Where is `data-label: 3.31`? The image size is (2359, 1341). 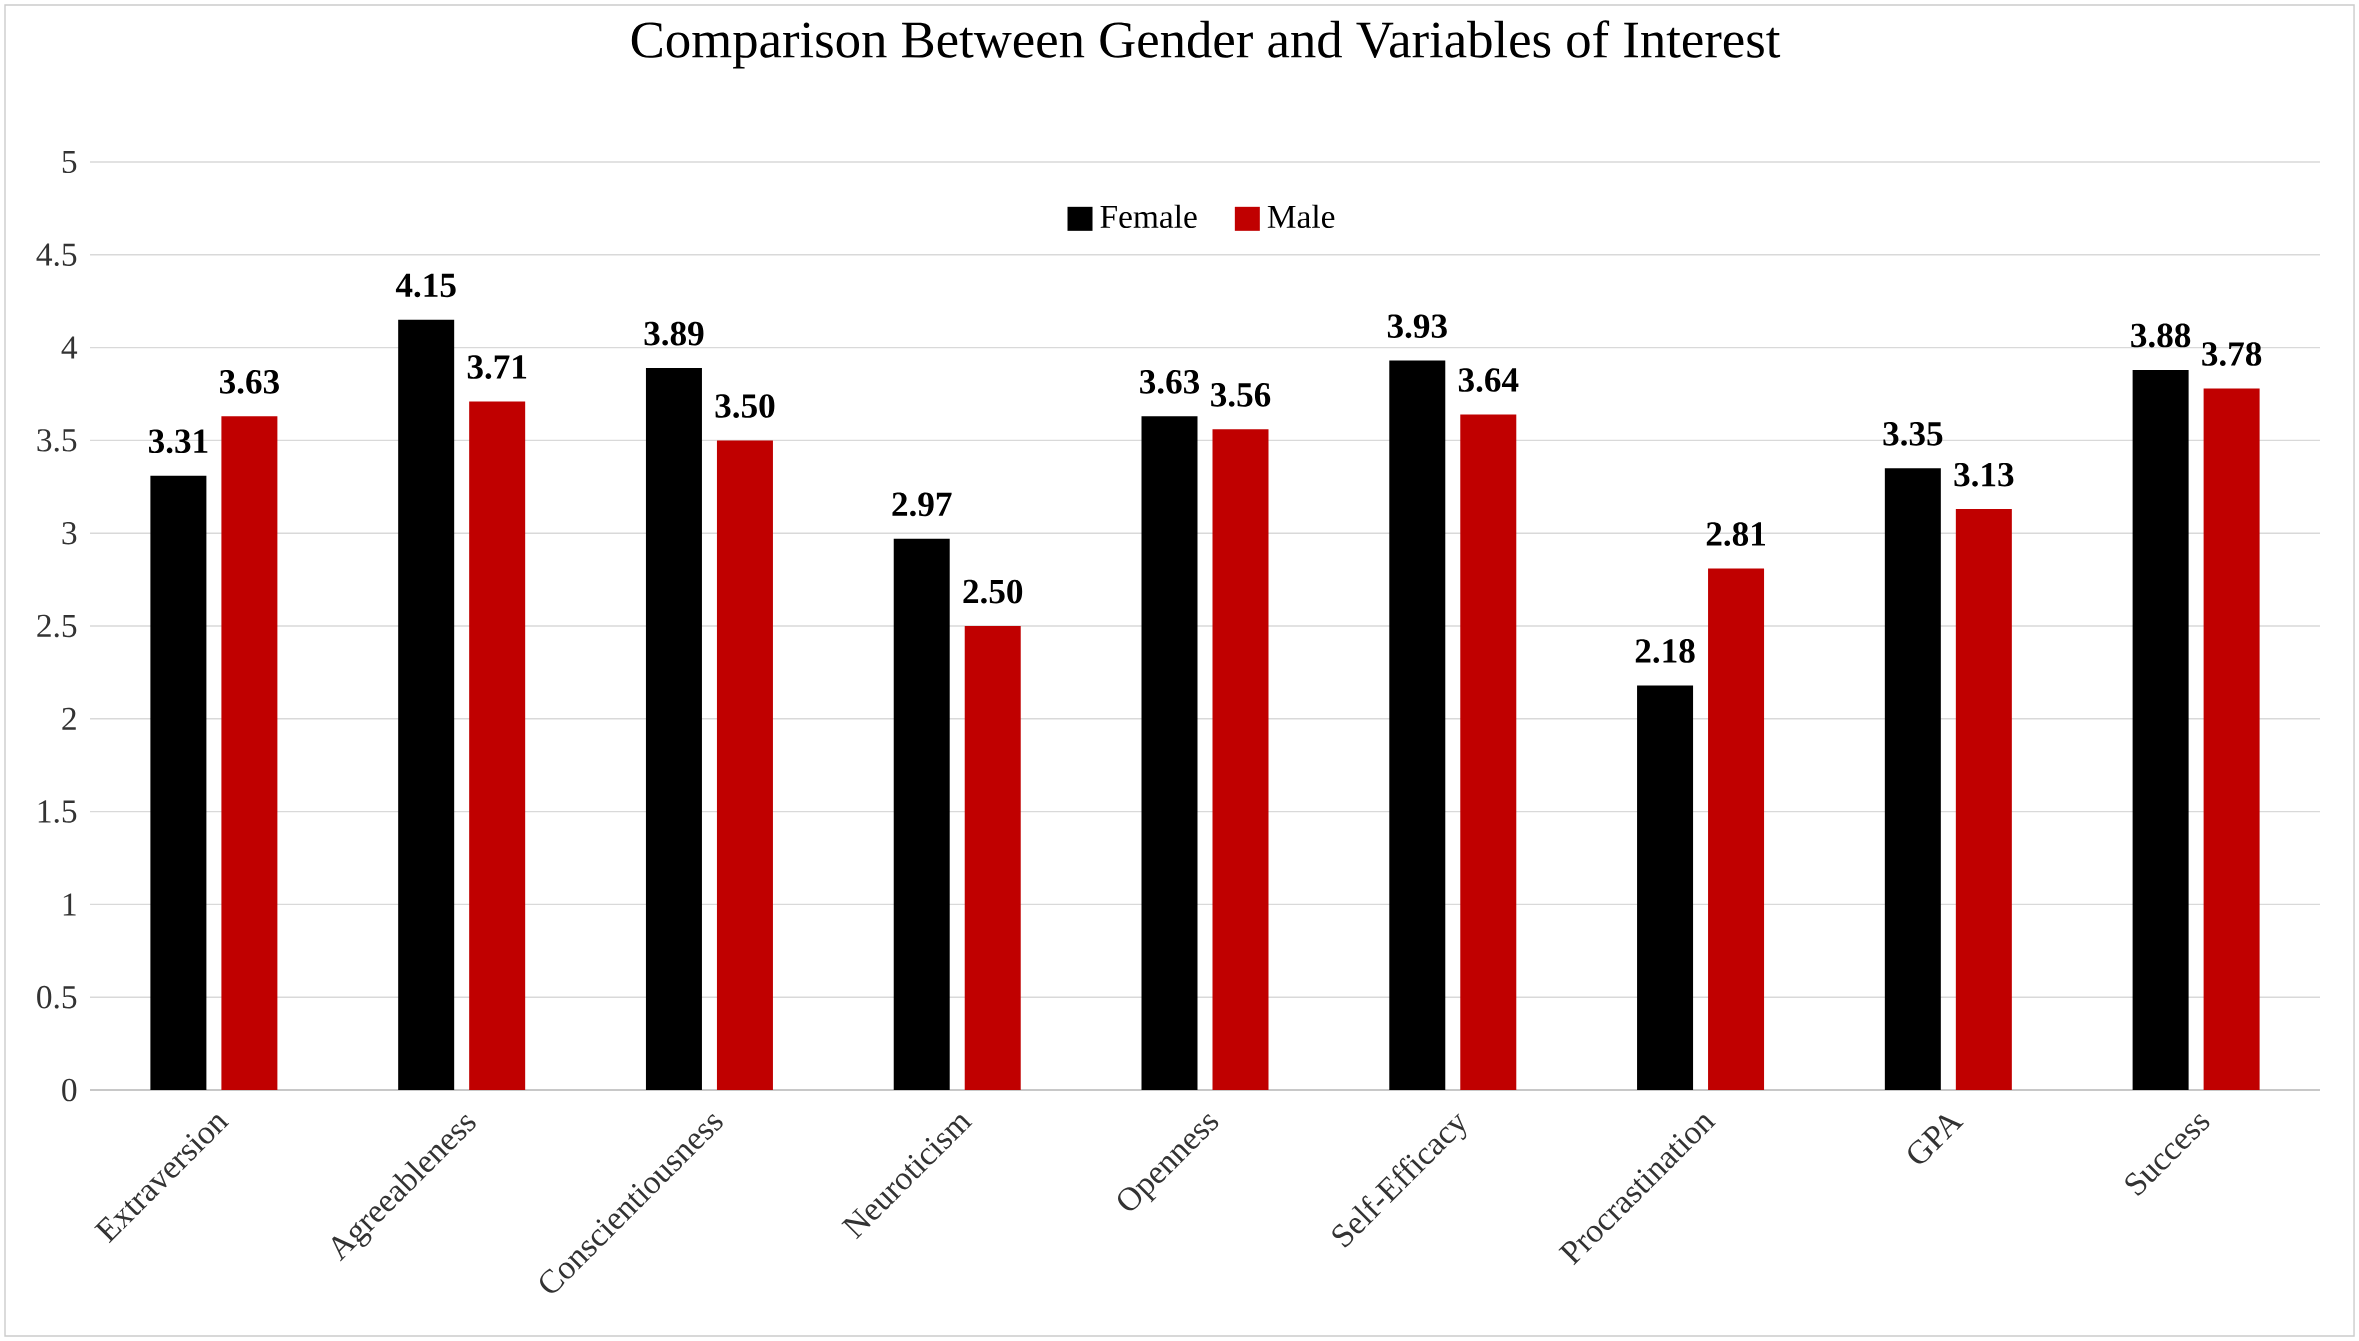
data-label: 3.31 is located at coordinates (178, 441).